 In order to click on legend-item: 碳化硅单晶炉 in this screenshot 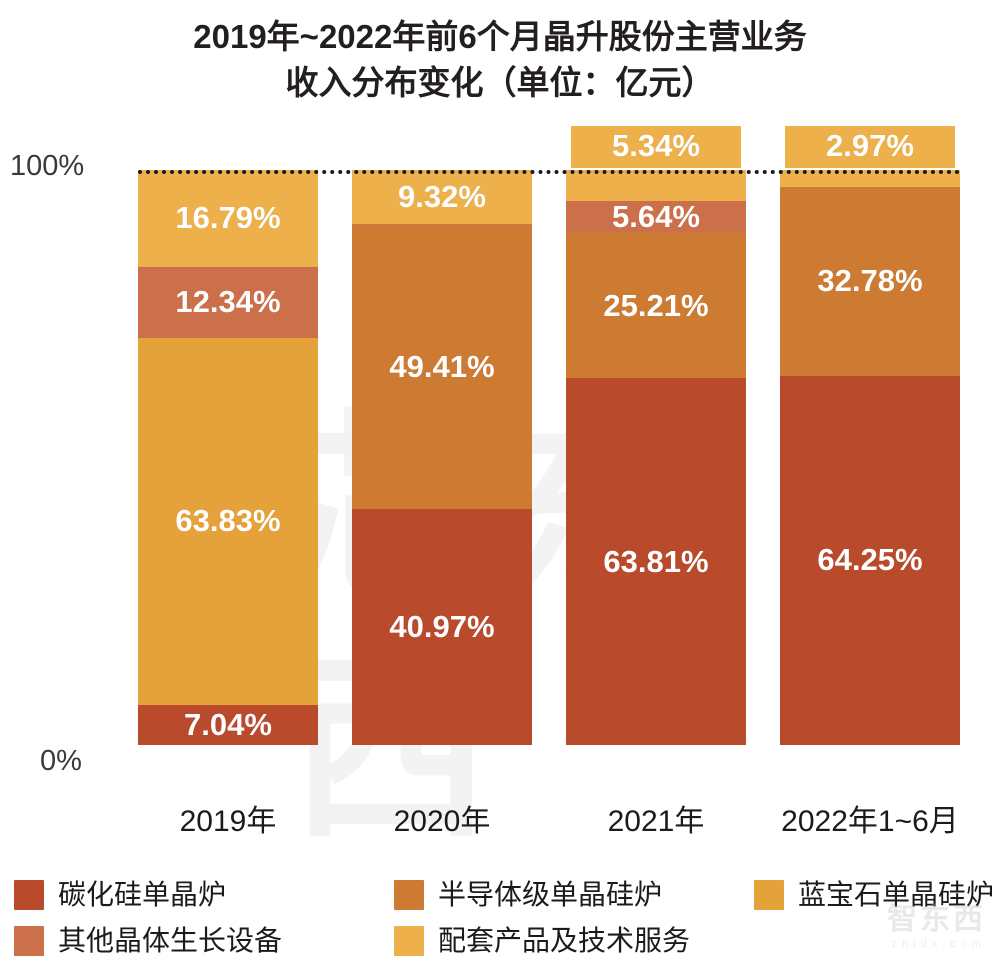, I will do `click(204, 895)`.